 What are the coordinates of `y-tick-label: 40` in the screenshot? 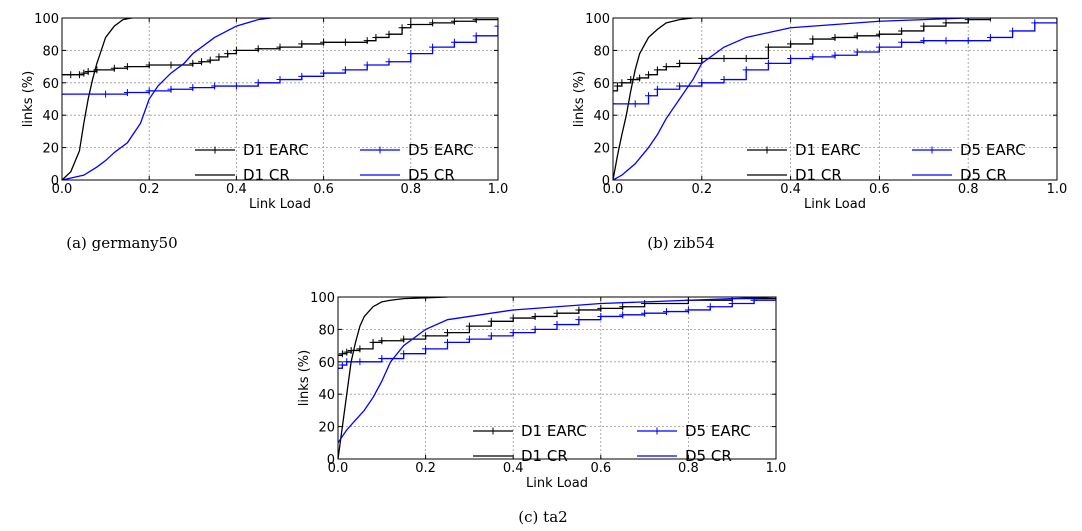 It's located at (50, 116).